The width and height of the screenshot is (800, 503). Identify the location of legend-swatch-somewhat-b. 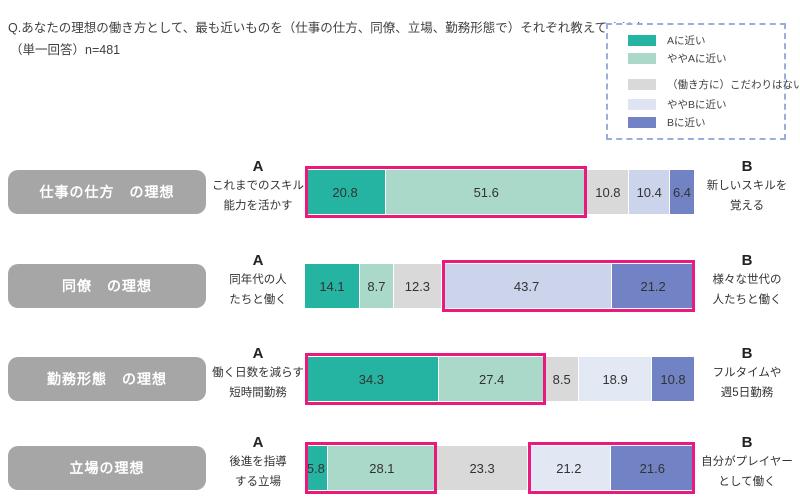
(642, 104).